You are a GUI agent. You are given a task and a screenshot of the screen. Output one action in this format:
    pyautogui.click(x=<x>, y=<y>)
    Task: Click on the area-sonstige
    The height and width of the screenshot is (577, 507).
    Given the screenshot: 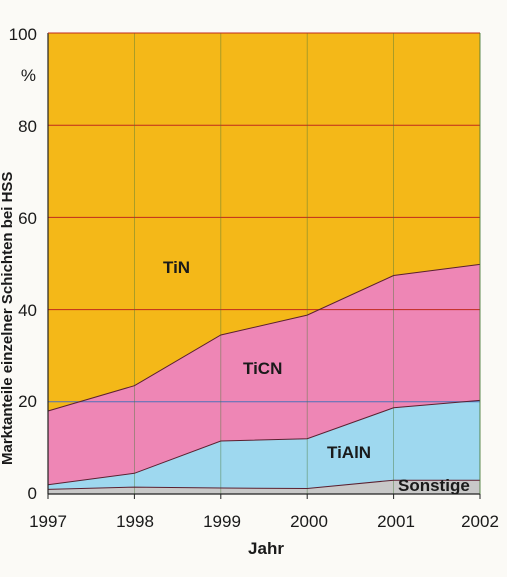 What is the action you would take?
    pyautogui.click(x=264, y=487)
    